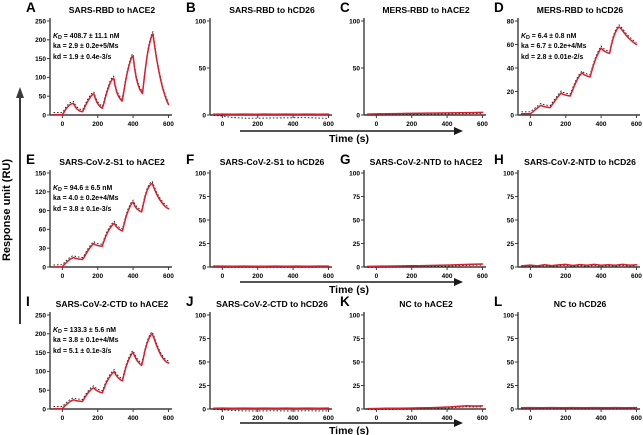 Image resolution: width=643 pixels, height=435 pixels. What do you see at coordinates (580, 10) in the screenshot?
I see `panel-title: MERS-RBD to hCD26` at bounding box center [580, 10].